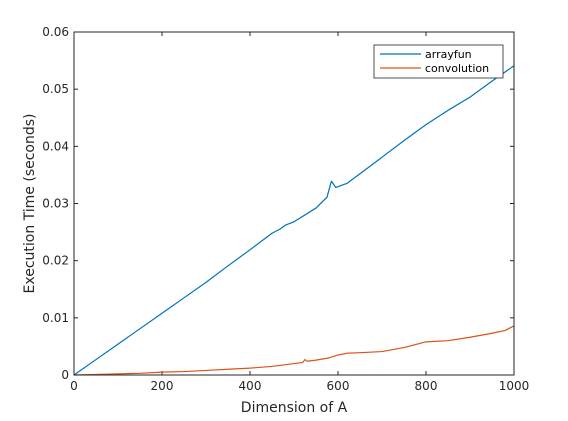 The height and width of the screenshot is (421, 568). Describe the element at coordinates (294, 408) in the screenshot. I see `x-axis-label: Dimension of A` at that location.